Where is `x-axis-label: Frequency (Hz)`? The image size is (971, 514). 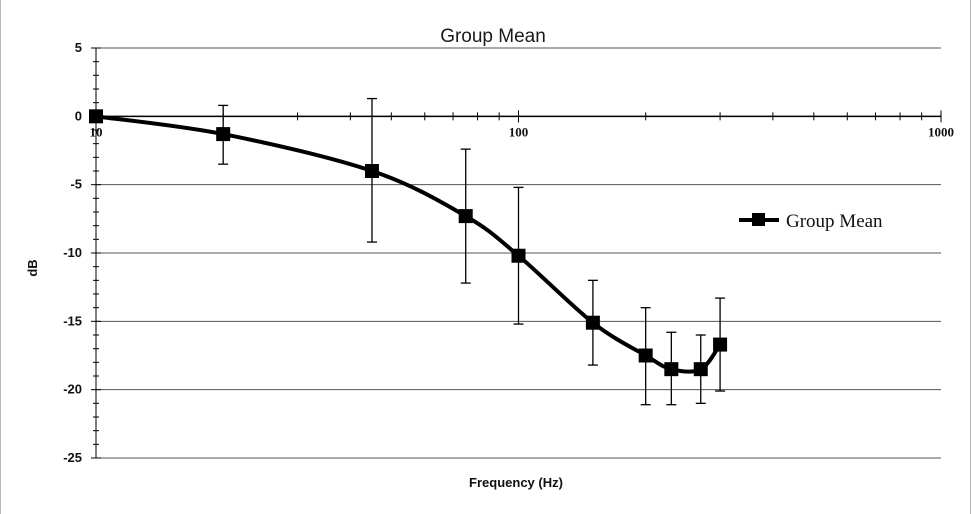 x-axis-label: Frequency (Hz) is located at coordinates (516, 482).